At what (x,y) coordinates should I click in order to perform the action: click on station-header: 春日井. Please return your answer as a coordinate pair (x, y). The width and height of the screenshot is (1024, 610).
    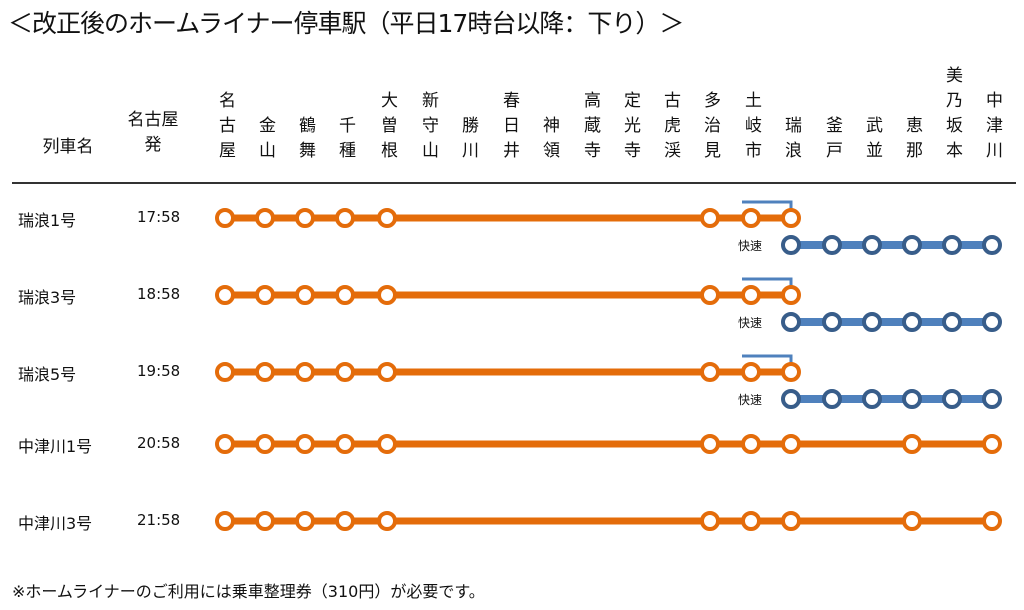
    Looking at the image, I should click on (509, 128).